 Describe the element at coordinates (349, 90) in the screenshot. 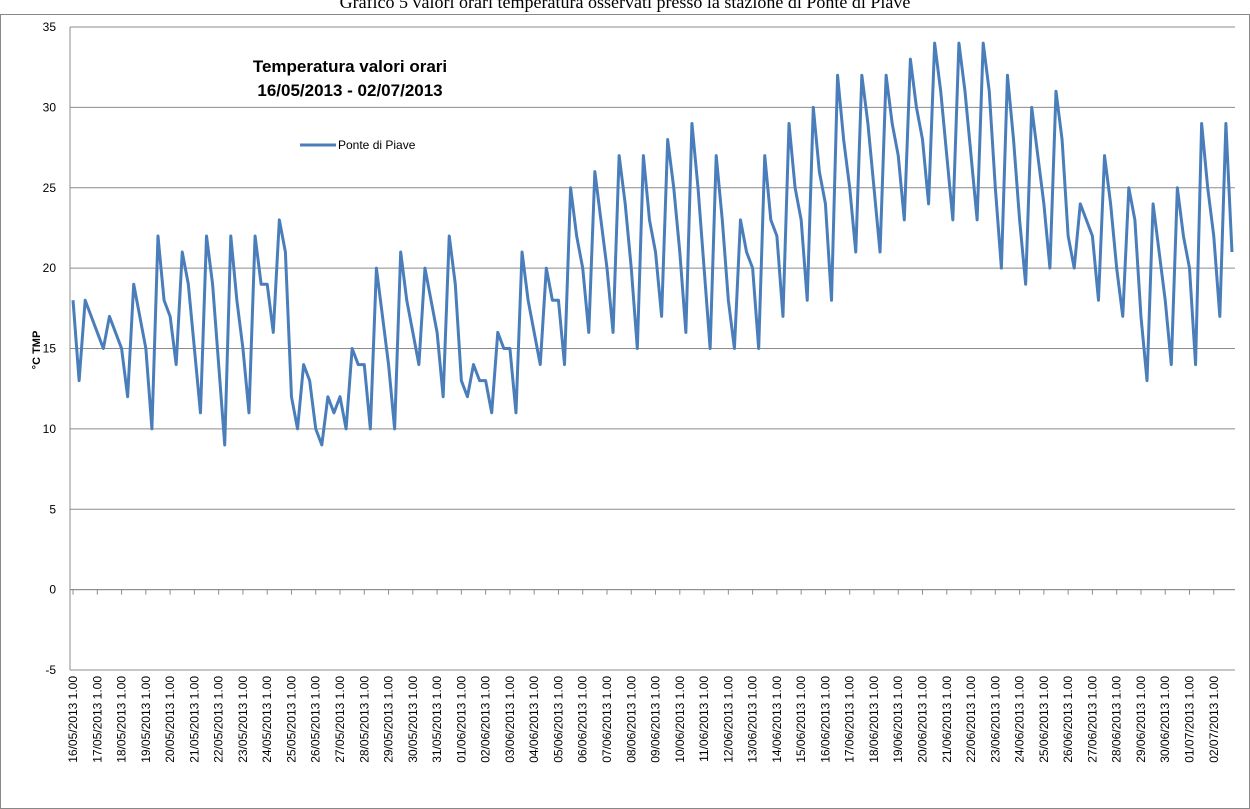

I see `chart-subtitle: 16/05/2013 - 02/07/2013` at that location.